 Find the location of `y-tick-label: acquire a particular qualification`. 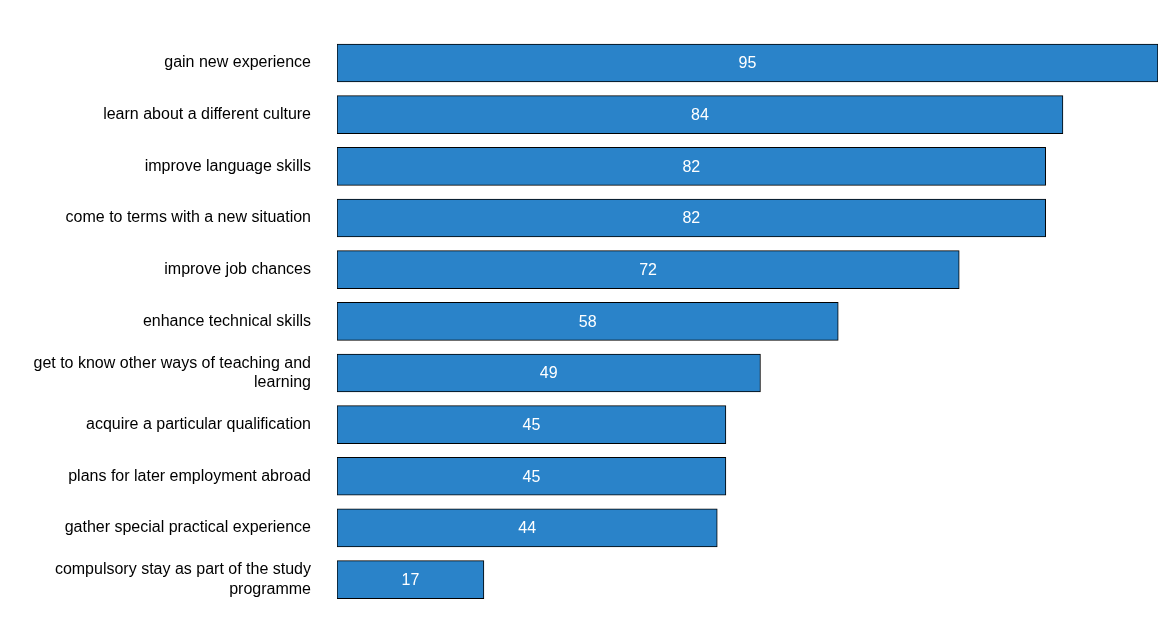

y-tick-label: acquire a particular qualification is located at coordinates (198, 424).